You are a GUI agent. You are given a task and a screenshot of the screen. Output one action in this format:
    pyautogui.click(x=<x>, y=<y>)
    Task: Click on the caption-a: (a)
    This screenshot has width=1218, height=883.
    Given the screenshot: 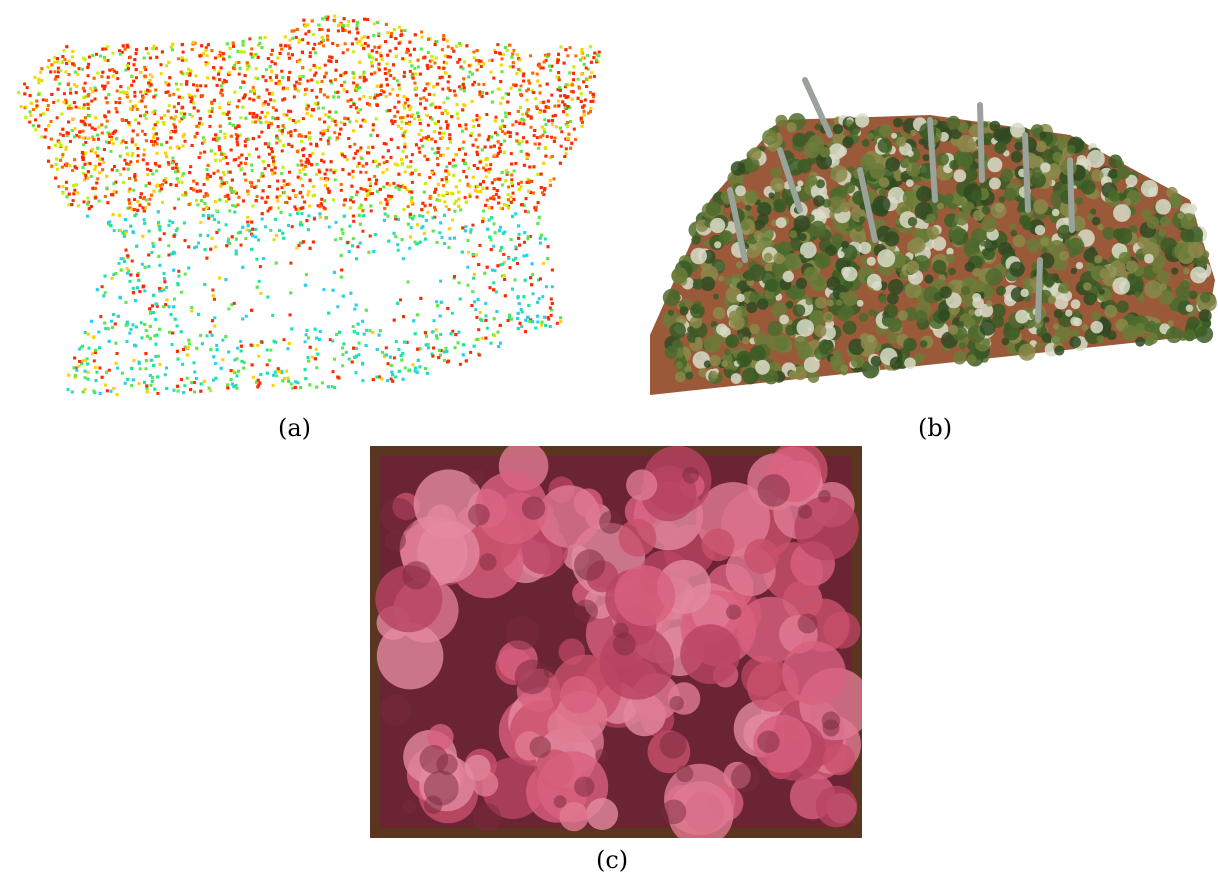 What is the action you would take?
    pyautogui.click(x=294, y=428)
    